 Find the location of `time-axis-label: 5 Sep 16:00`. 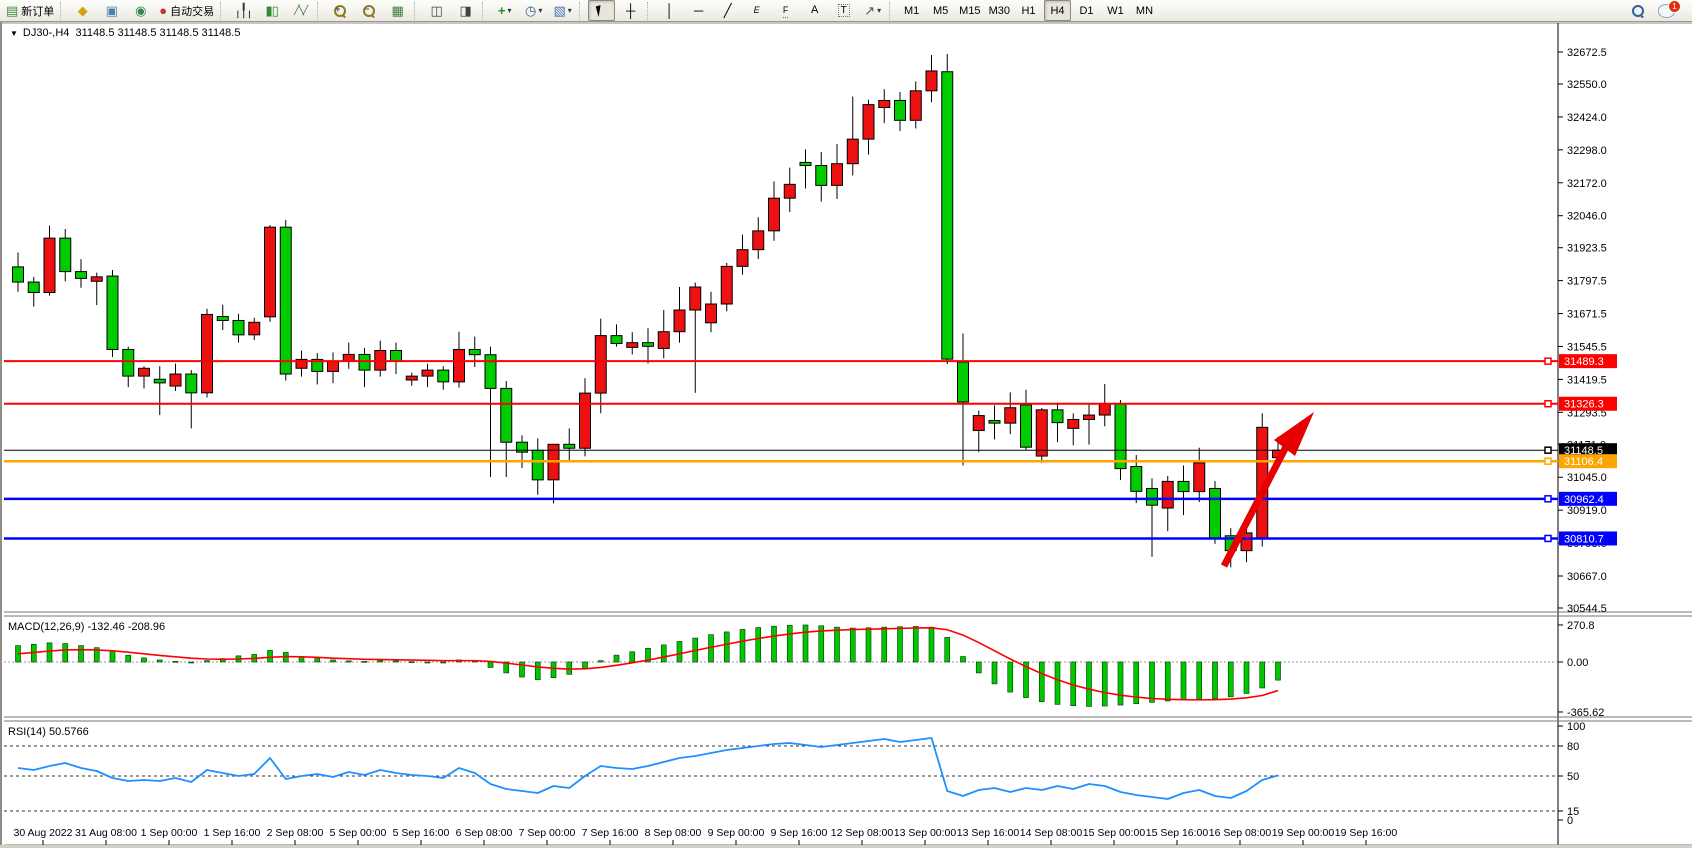

time-axis-label: 5 Sep 16:00 is located at coordinates (421, 833).